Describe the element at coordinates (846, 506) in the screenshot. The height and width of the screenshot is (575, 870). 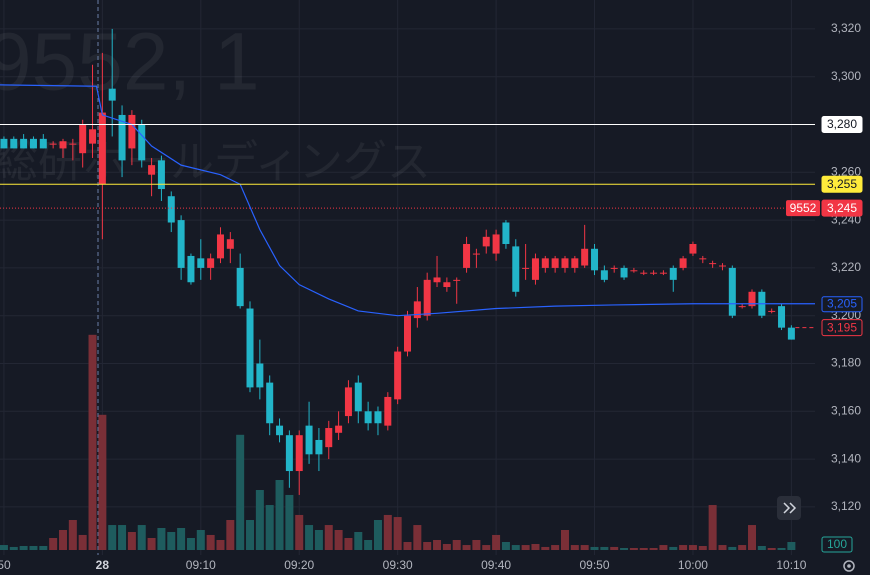
I see `y-tick-label: 3,120` at that location.